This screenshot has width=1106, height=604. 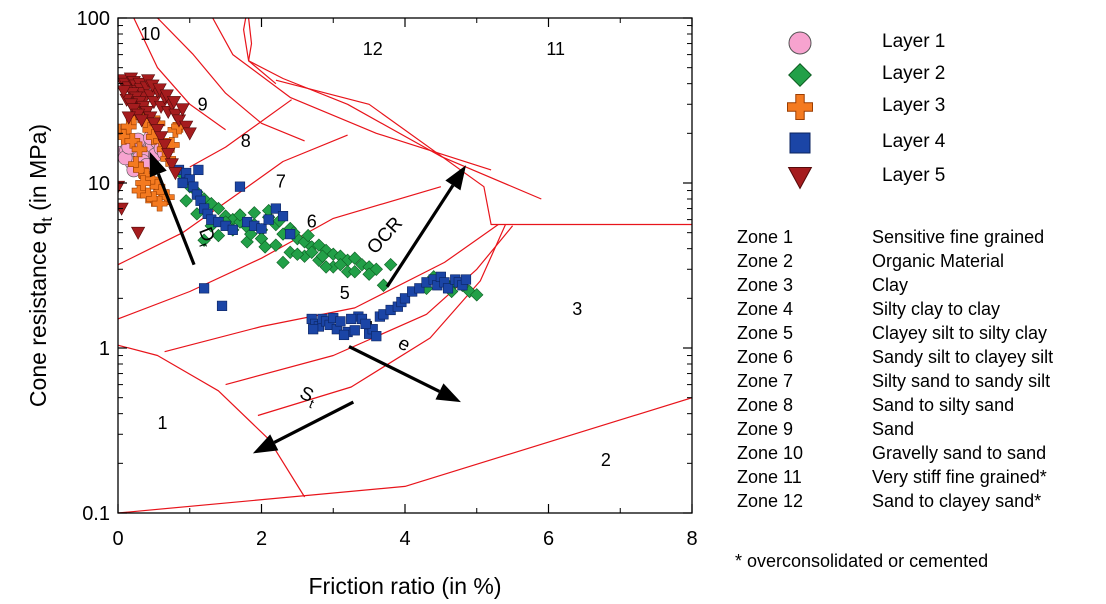 What do you see at coordinates (862, 177) in the screenshot?
I see `legend-item: Layer 5` at bounding box center [862, 177].